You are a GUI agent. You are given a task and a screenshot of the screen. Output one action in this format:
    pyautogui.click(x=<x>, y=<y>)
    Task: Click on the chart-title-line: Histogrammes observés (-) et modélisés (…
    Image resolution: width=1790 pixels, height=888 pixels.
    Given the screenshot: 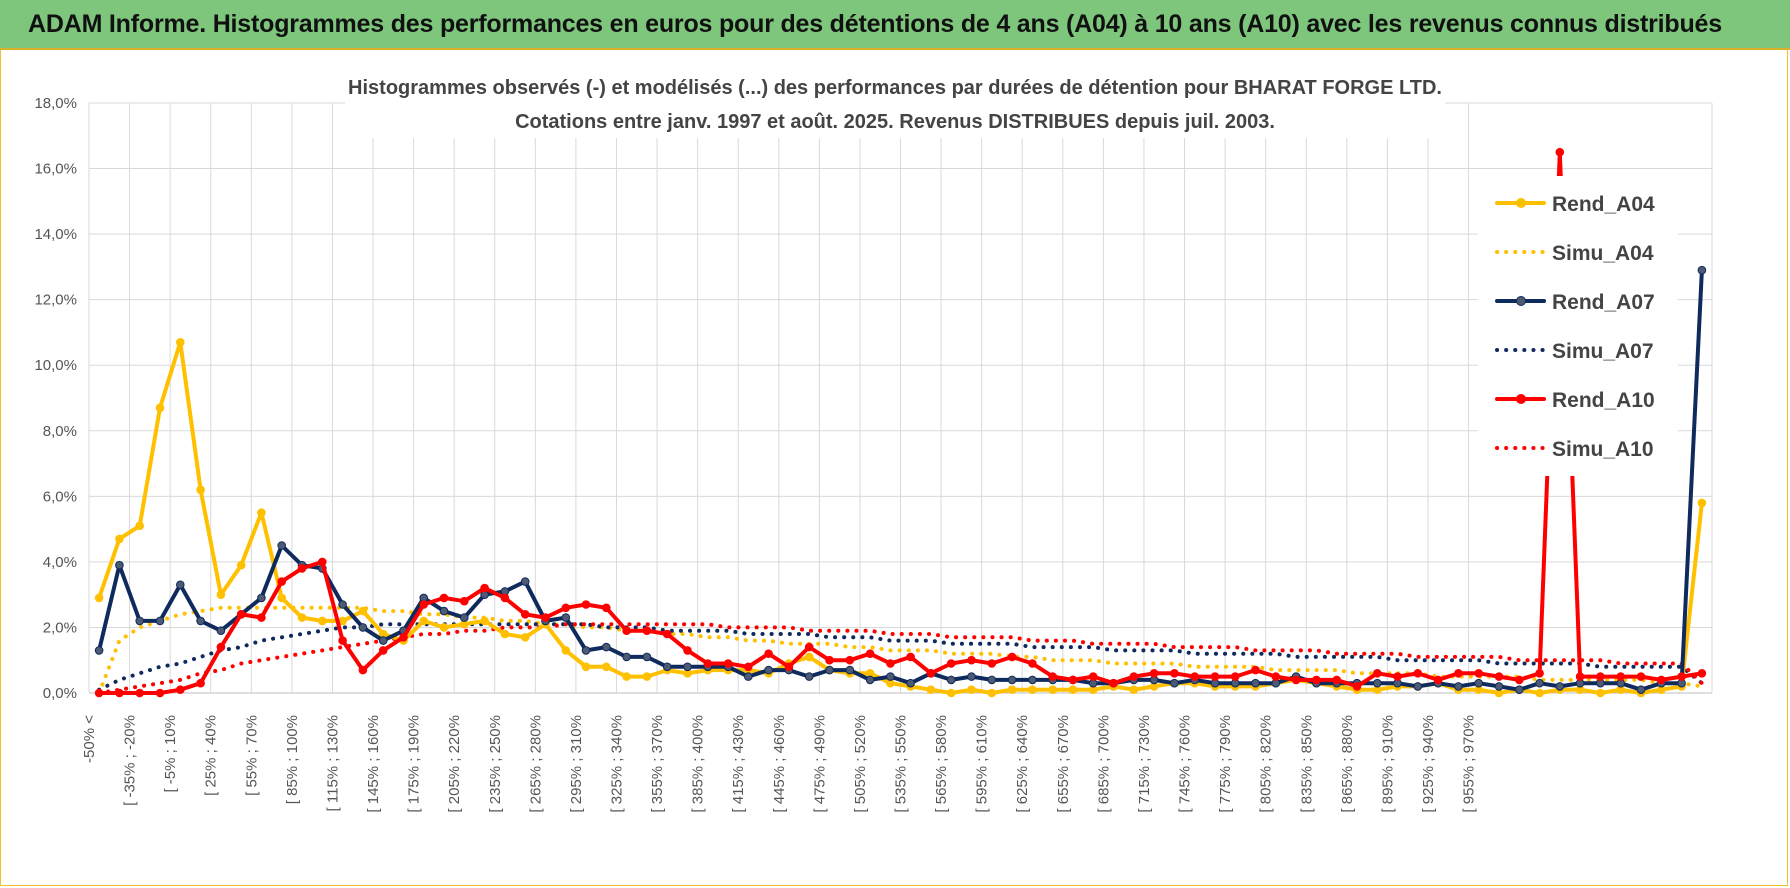 What is the action you would take?
    pyautogui.click(x=895, y=88)
    